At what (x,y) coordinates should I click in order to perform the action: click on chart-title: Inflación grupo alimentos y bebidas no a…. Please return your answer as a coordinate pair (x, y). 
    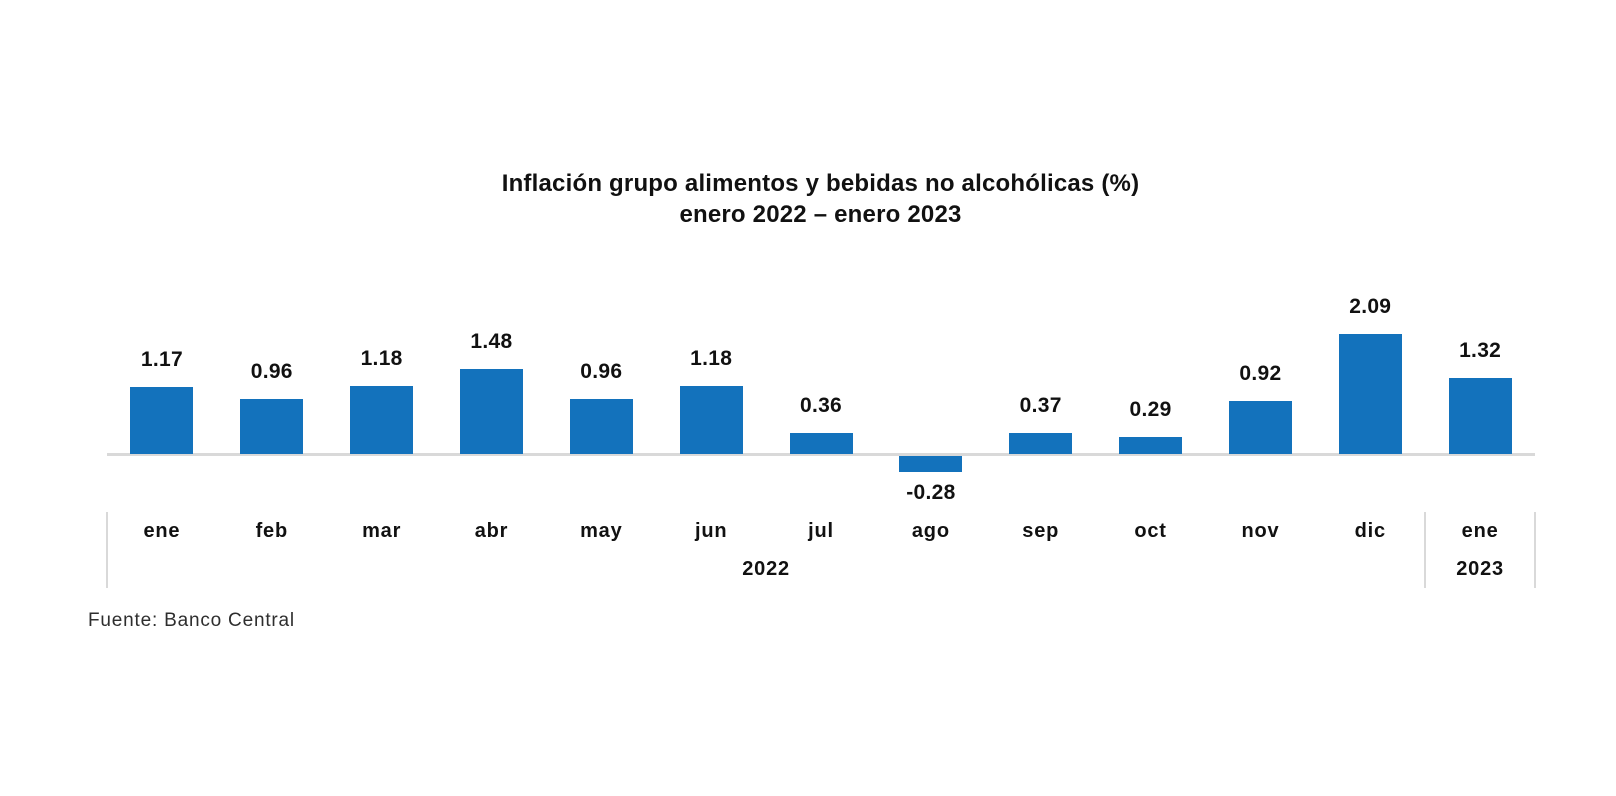
    Looking at the image, I should click on (808, 199).